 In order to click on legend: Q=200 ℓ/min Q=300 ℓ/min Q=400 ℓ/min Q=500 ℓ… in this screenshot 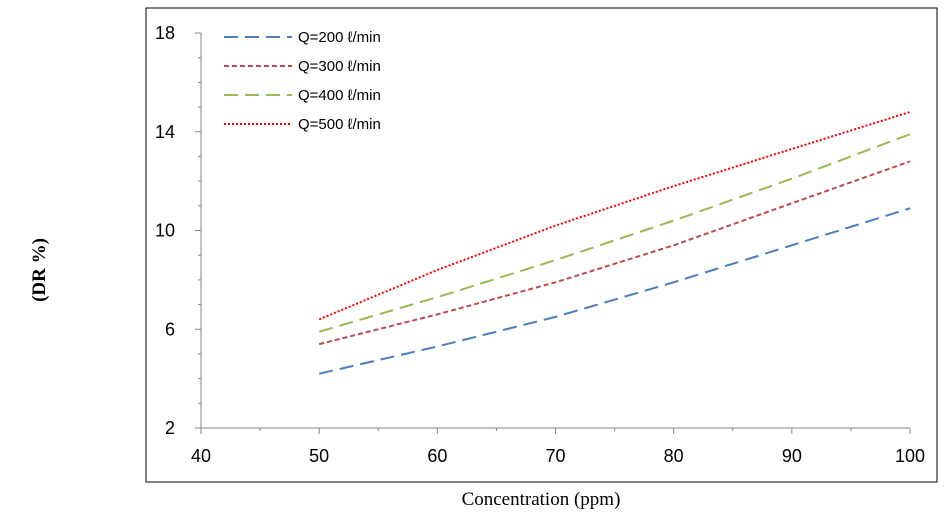, I will do `click(302, 81)`.